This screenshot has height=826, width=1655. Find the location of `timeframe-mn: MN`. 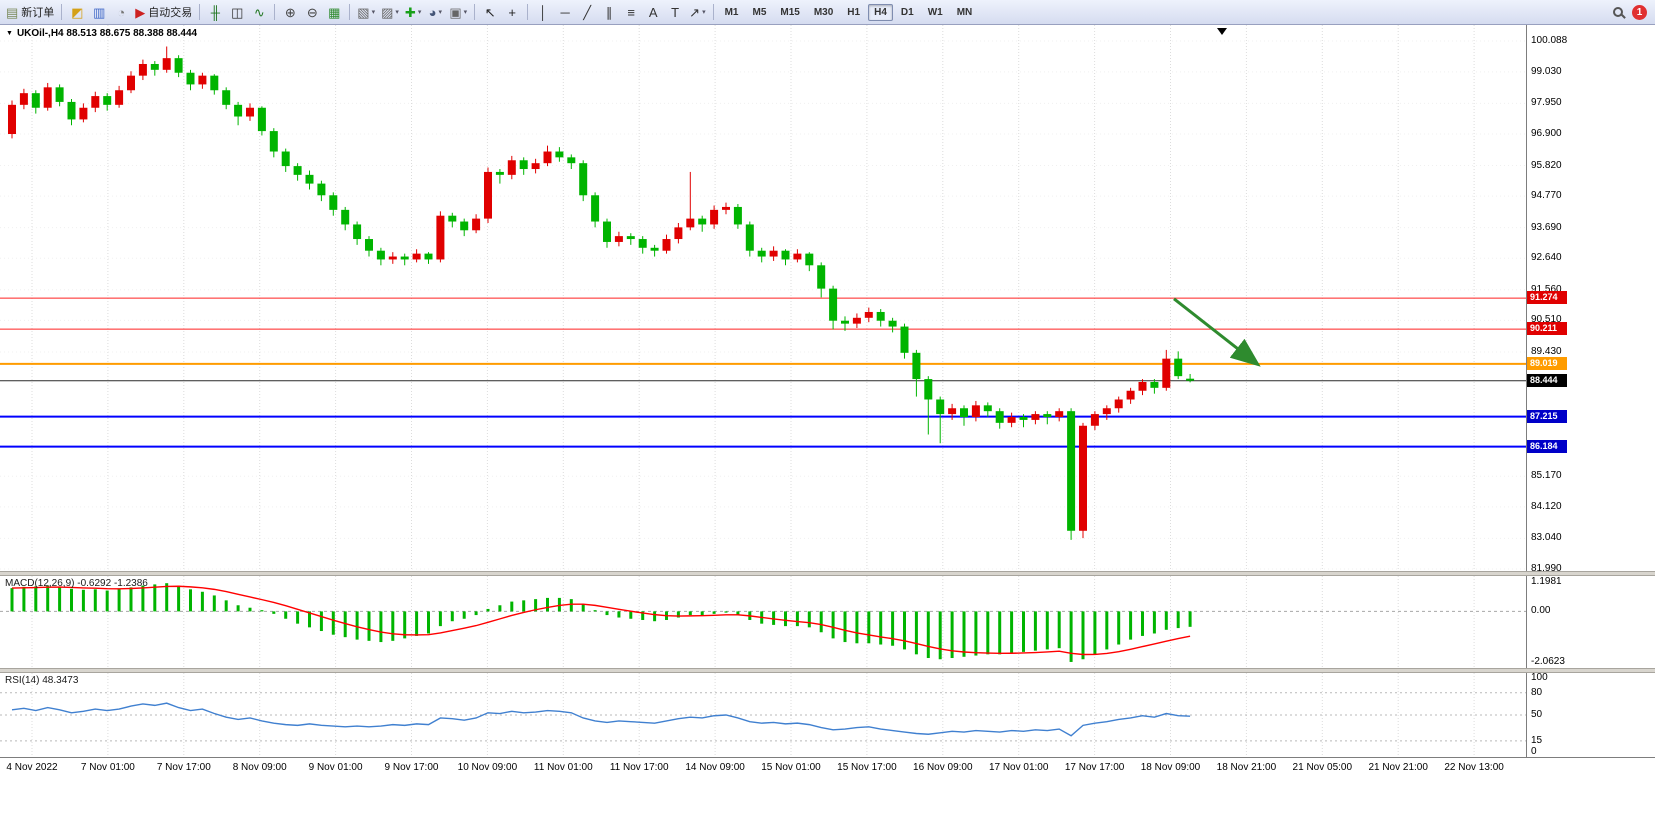

timeframe-mn: MN is located at coordinates (965, 12).